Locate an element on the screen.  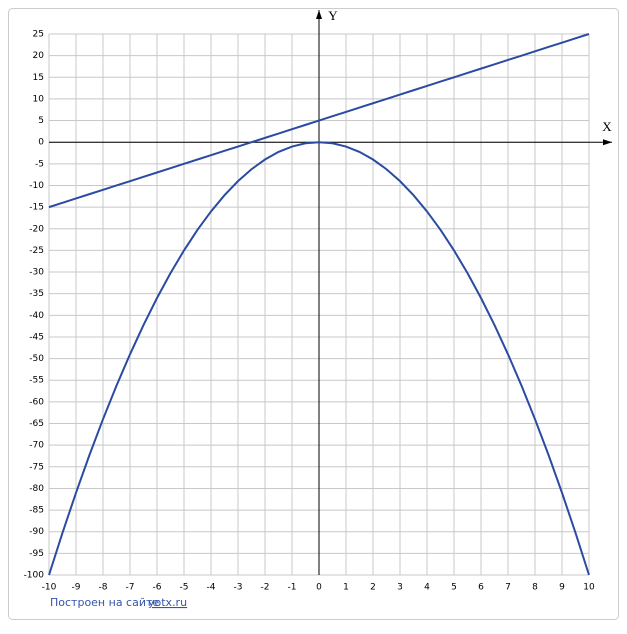
y-tick-label: -85 is located at coordinates (36, 511).